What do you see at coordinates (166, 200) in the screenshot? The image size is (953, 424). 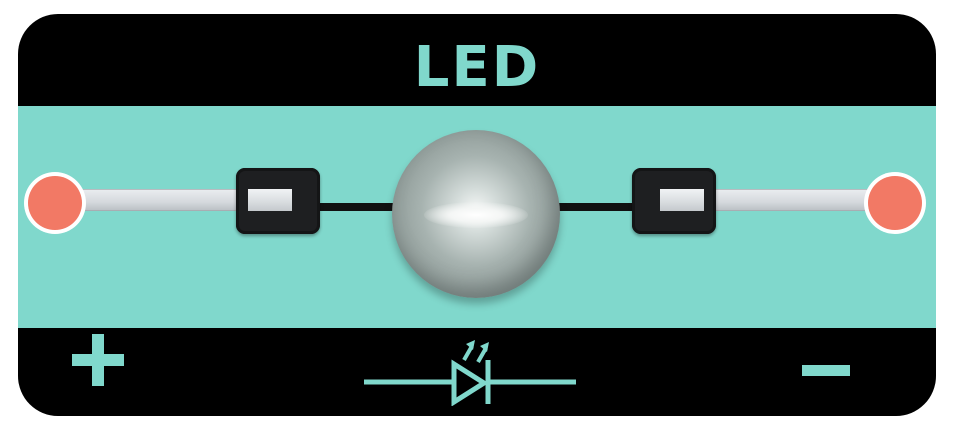 I see `positive-lead-wire` at bounding box center [166, 200].